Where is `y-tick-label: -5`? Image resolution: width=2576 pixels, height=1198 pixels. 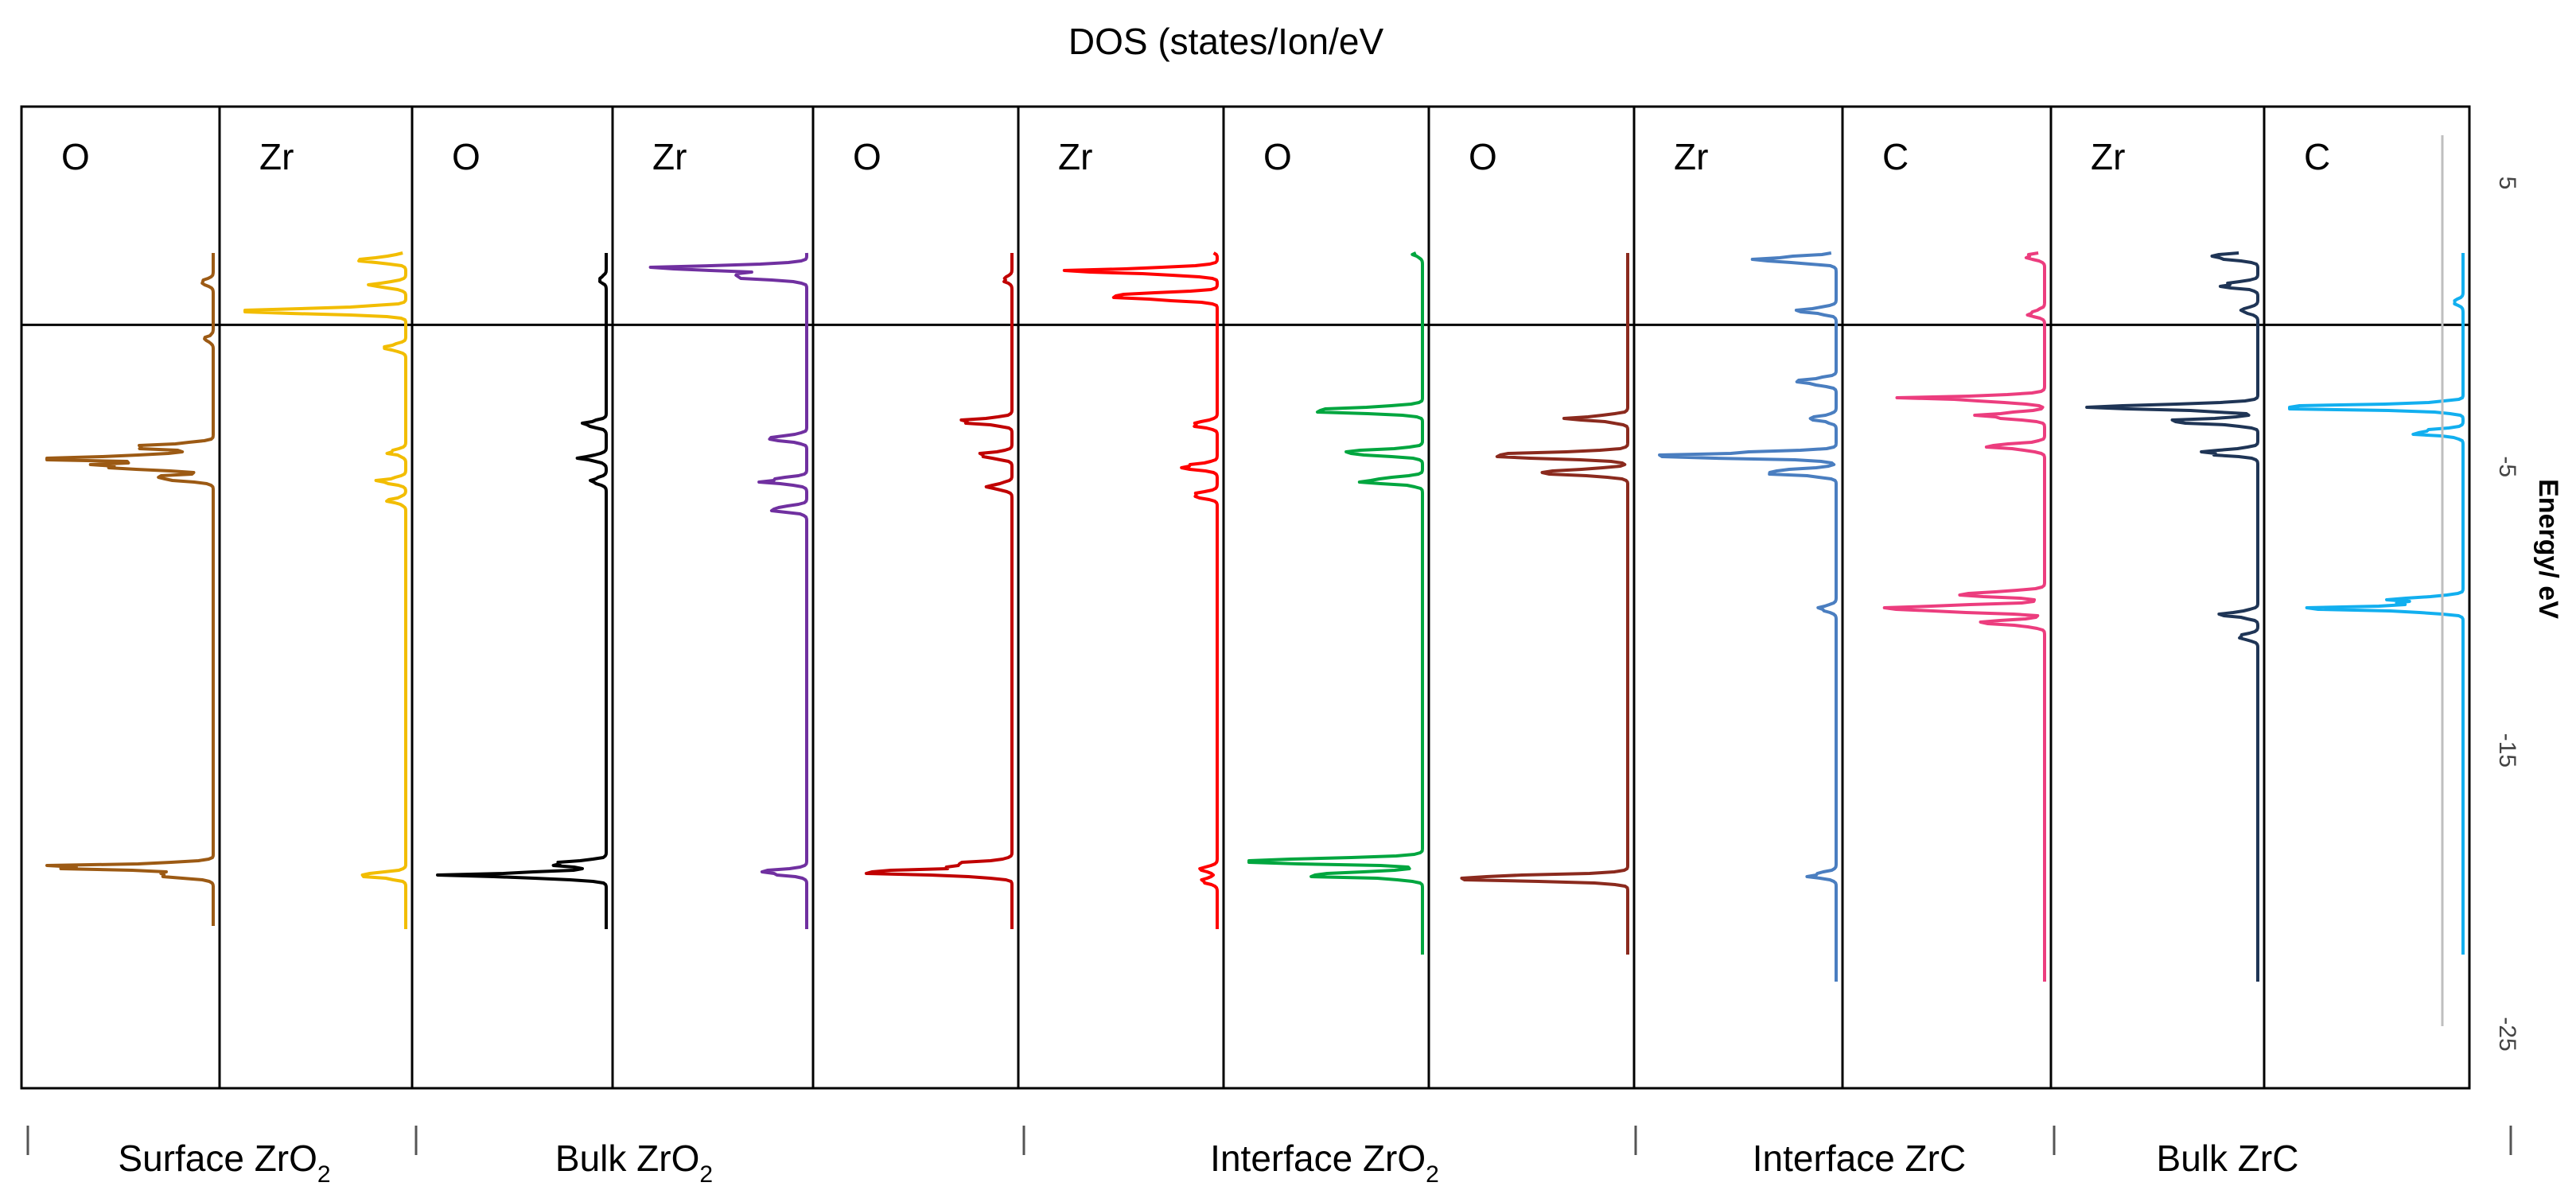 y-tick-label: -5 is located at coordinates (2507, 467).